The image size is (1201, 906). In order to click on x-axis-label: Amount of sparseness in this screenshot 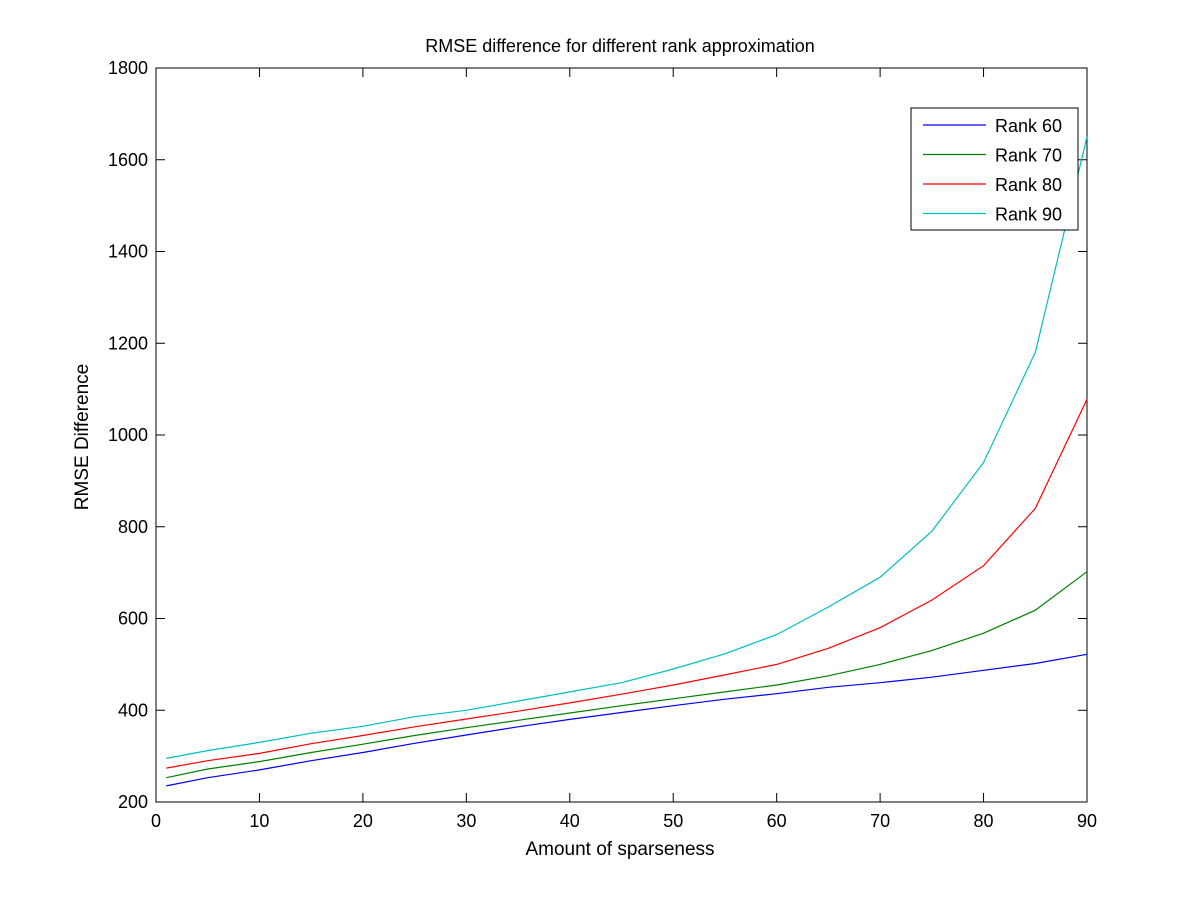, I will do `click(619, 849)`.